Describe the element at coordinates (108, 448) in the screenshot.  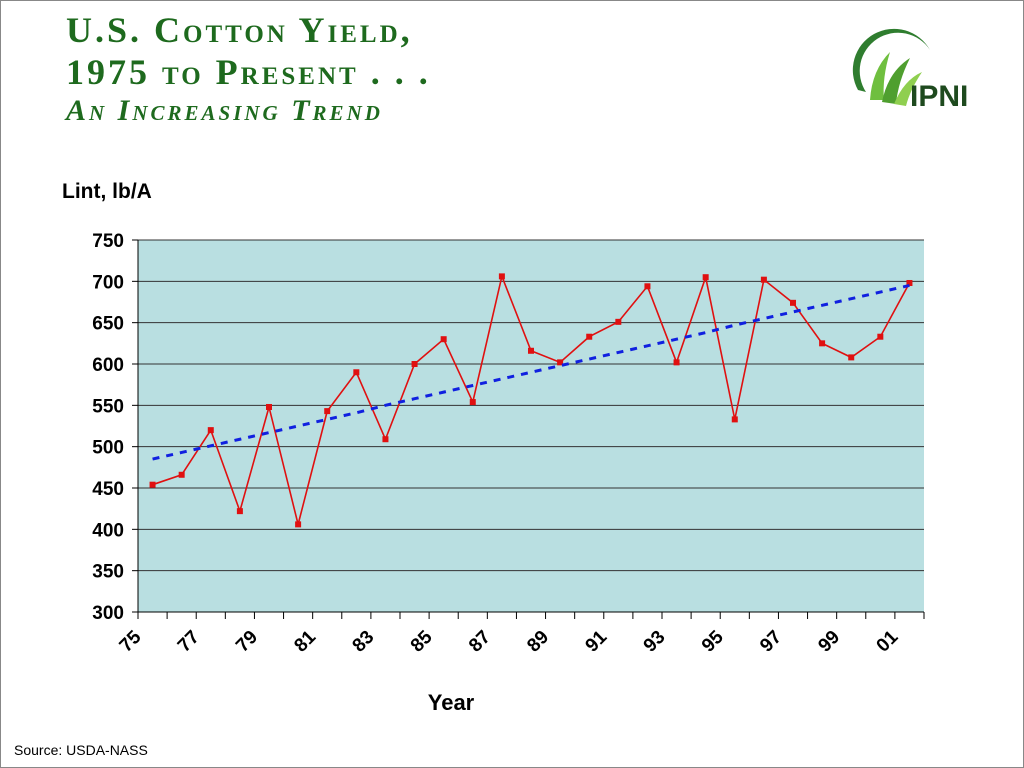
I see `y-tick-label: 500` at that location.